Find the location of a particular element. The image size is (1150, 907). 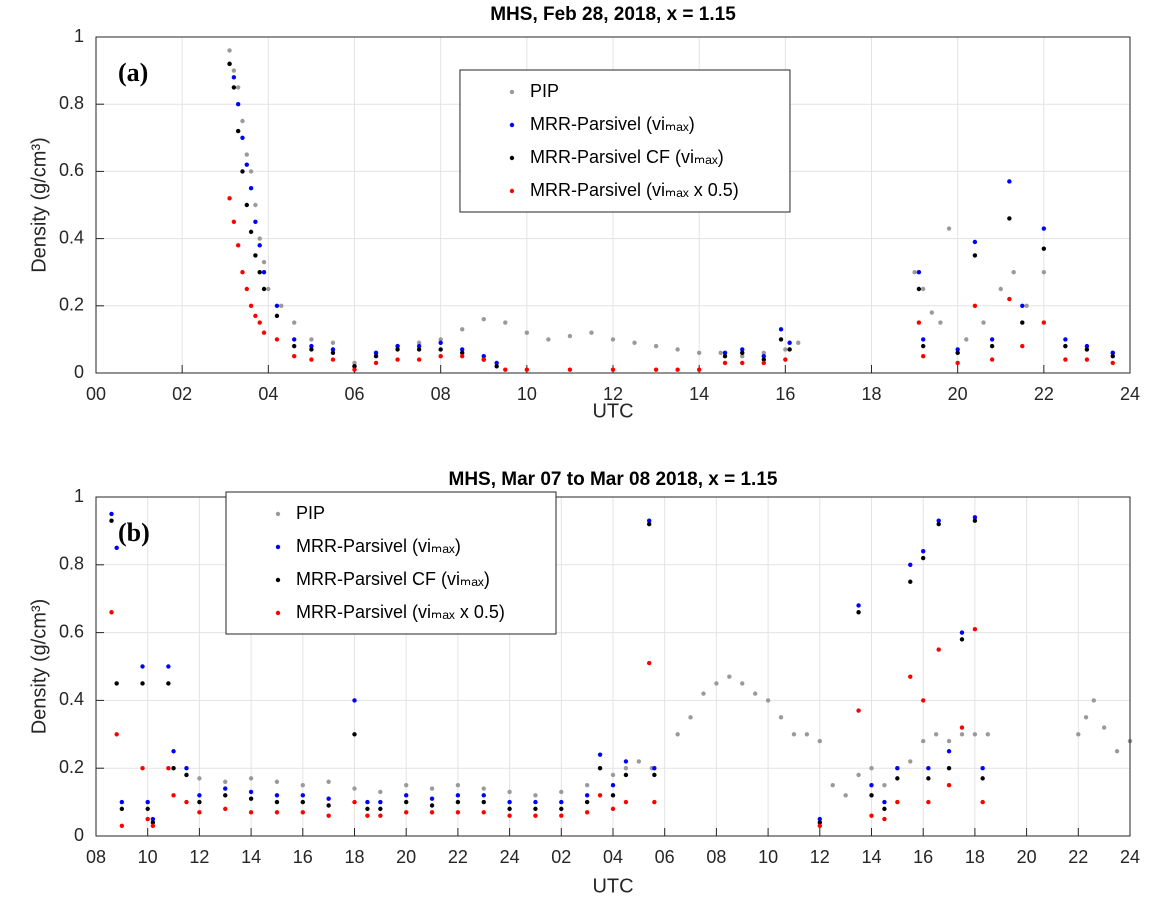

x-tick-label: 20 is located at coordinates (958, 394).